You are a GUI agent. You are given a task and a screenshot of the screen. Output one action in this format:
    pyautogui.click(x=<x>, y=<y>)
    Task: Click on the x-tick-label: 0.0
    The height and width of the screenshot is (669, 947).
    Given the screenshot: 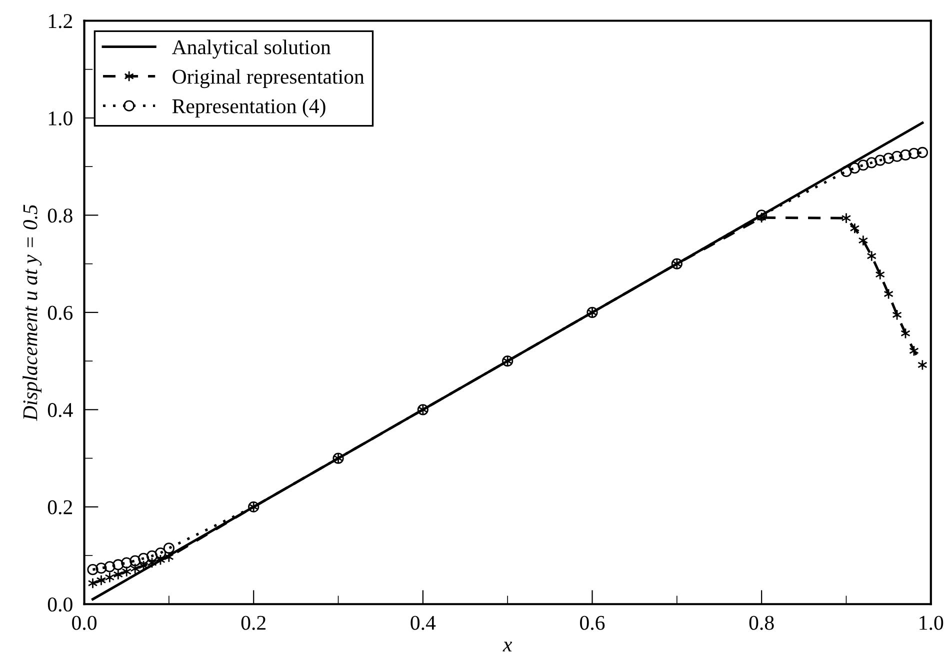 What is the action you would take?
    pyautogui.click(x=84, y=623)
    